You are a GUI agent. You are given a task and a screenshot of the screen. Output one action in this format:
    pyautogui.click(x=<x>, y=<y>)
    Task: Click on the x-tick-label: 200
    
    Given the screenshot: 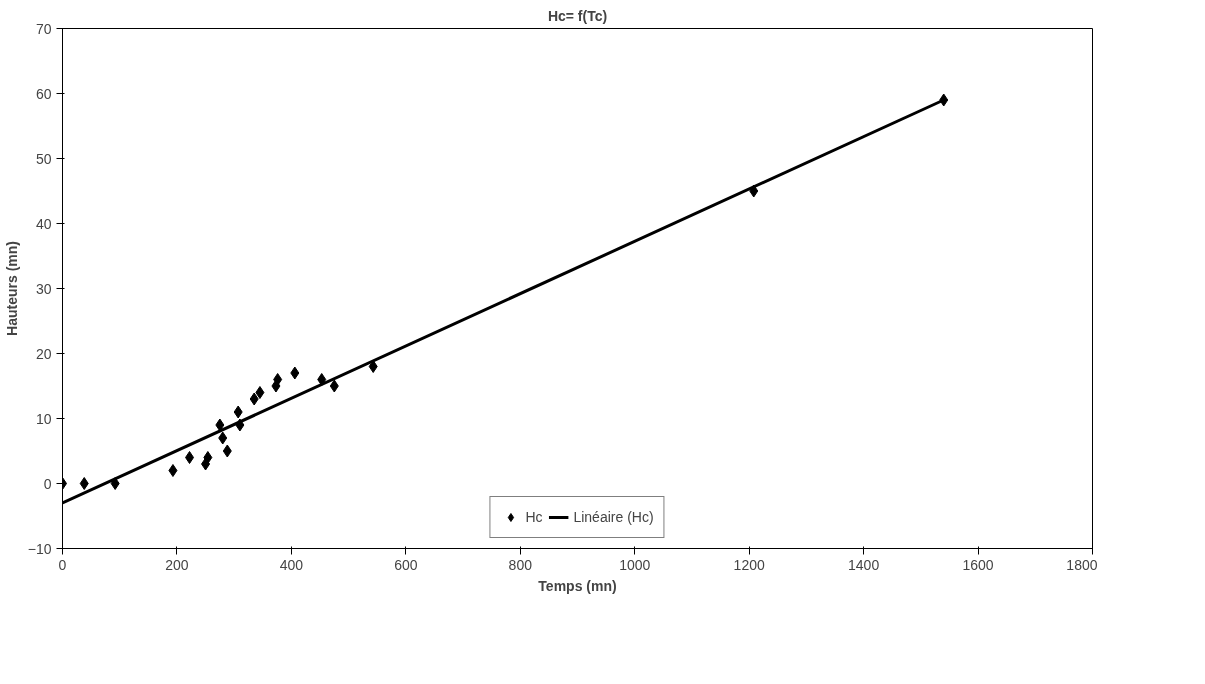 What is the action you would take?
    pyautogui.click(x=177, y=564)
    